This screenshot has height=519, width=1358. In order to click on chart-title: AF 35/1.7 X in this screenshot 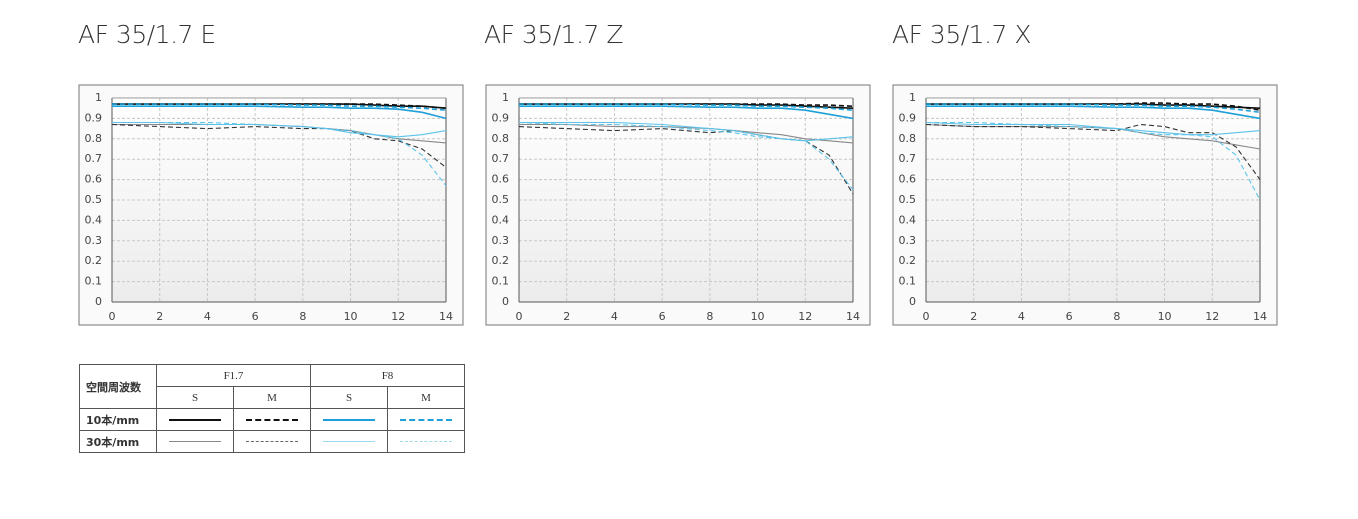, I will do `click(962, 34)`.